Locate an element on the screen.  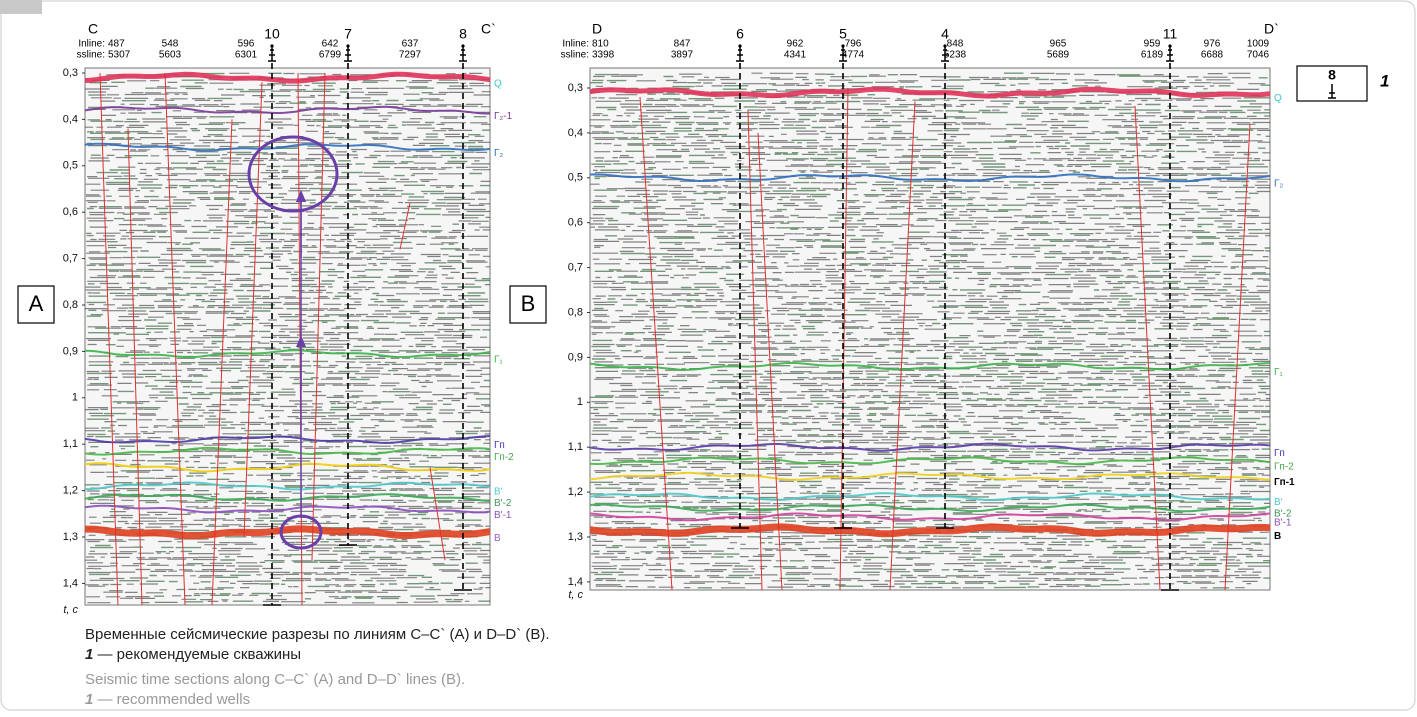
caption-text: — recommended wells is located at coordinates (171, 699).